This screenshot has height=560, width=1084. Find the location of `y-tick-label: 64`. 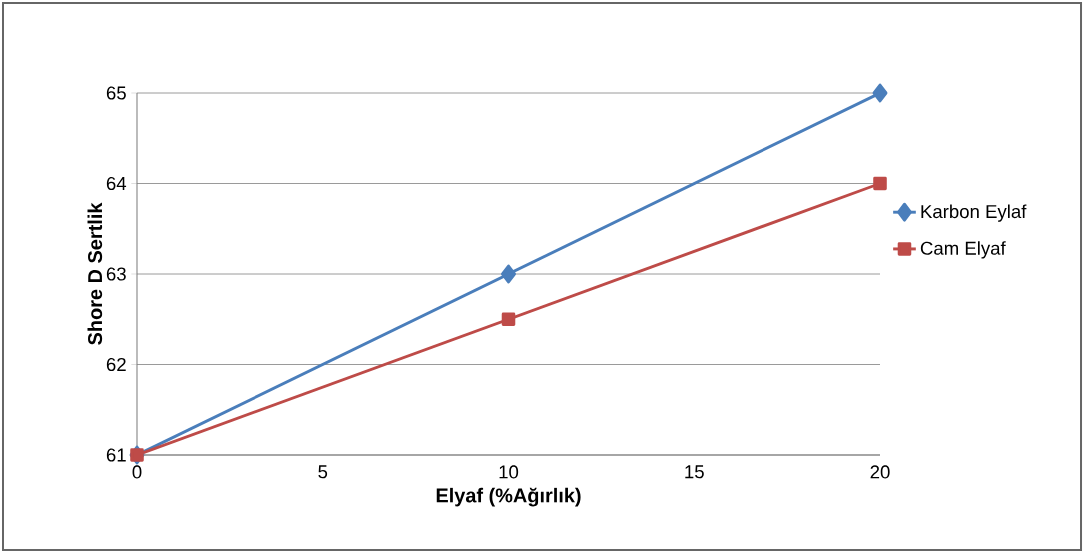

y-tick-label: 64 is located at coordinates (116, 183).